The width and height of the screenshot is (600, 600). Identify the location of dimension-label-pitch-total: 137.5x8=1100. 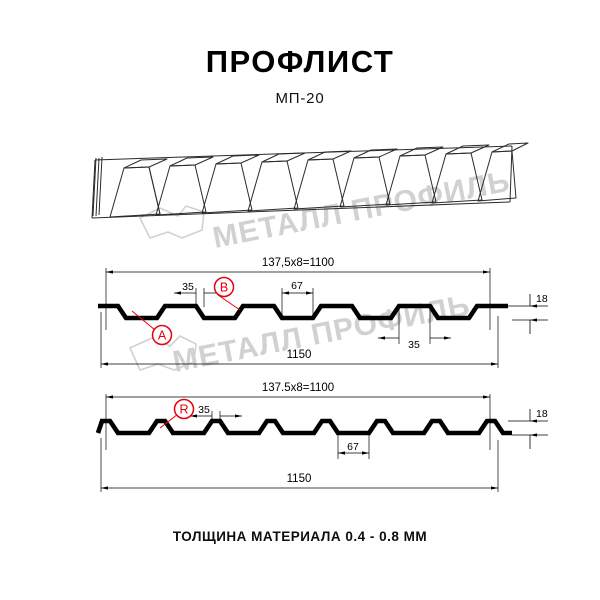
(298, 388).